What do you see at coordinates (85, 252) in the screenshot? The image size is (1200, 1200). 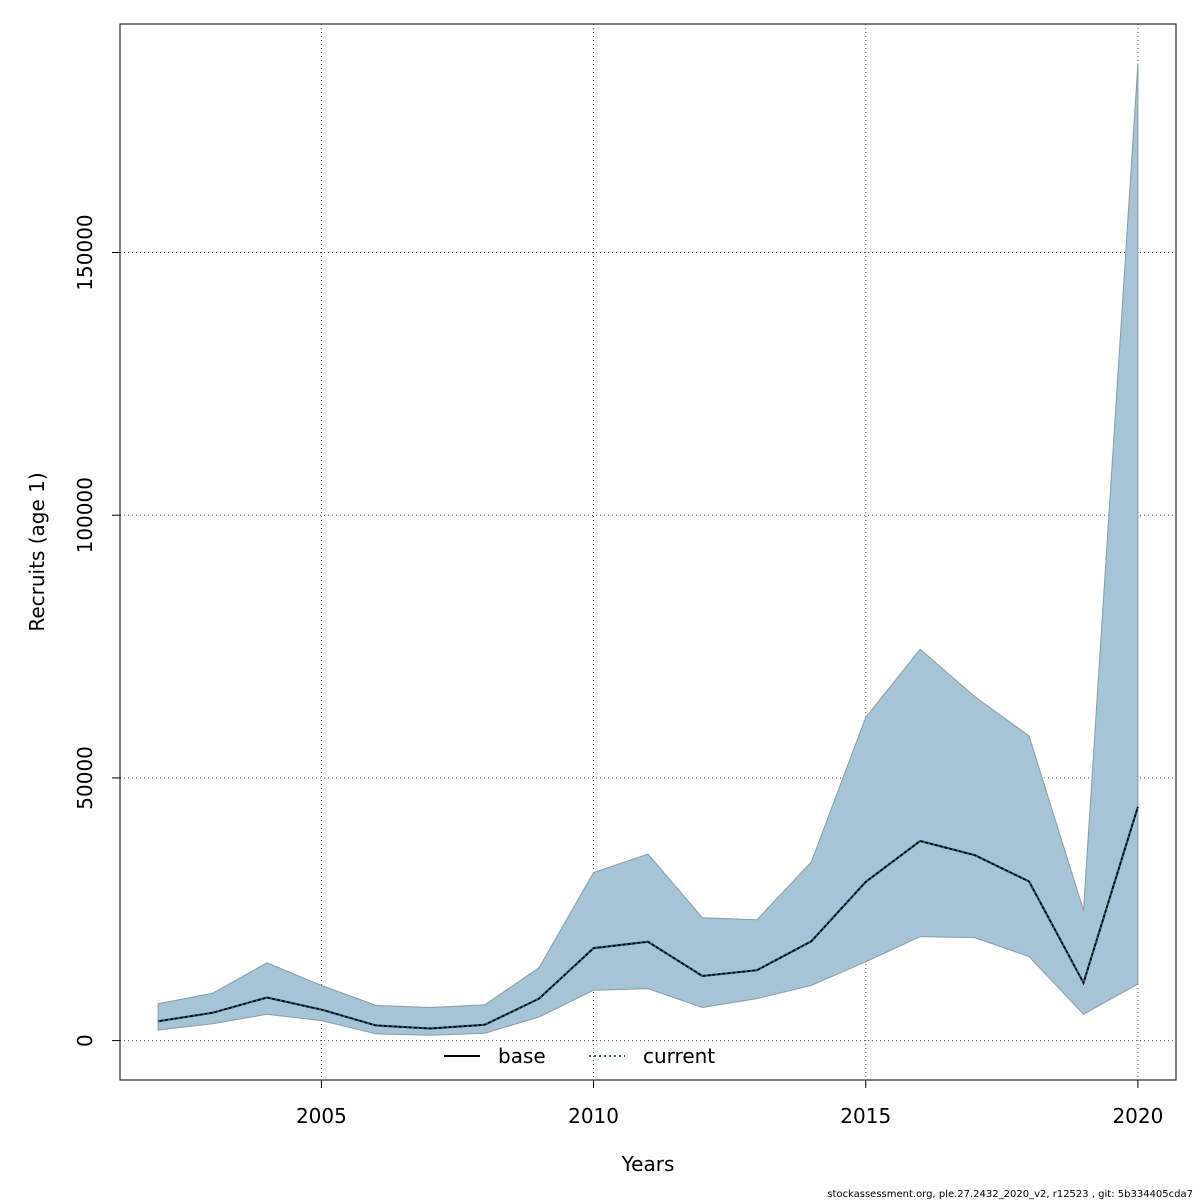 I see `y-tick-label: 150000` at bounding box center [85, 252].